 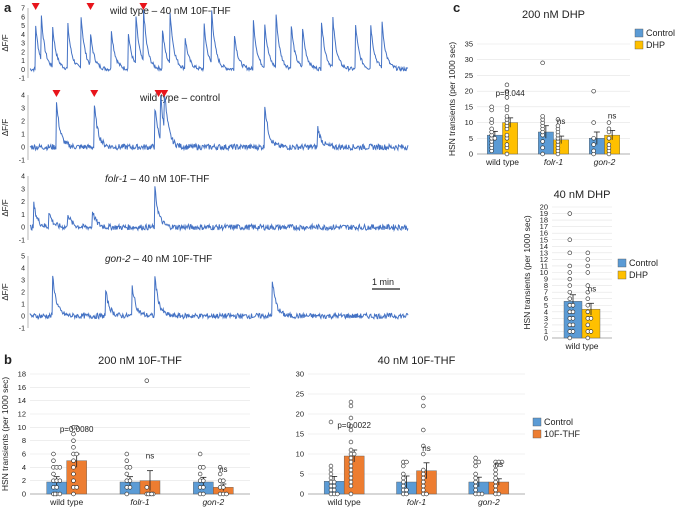 What do you see at coordinates (546, 298) in the screenshot?
I see `y-tick-label: 6` at bounding box center [546, 298].